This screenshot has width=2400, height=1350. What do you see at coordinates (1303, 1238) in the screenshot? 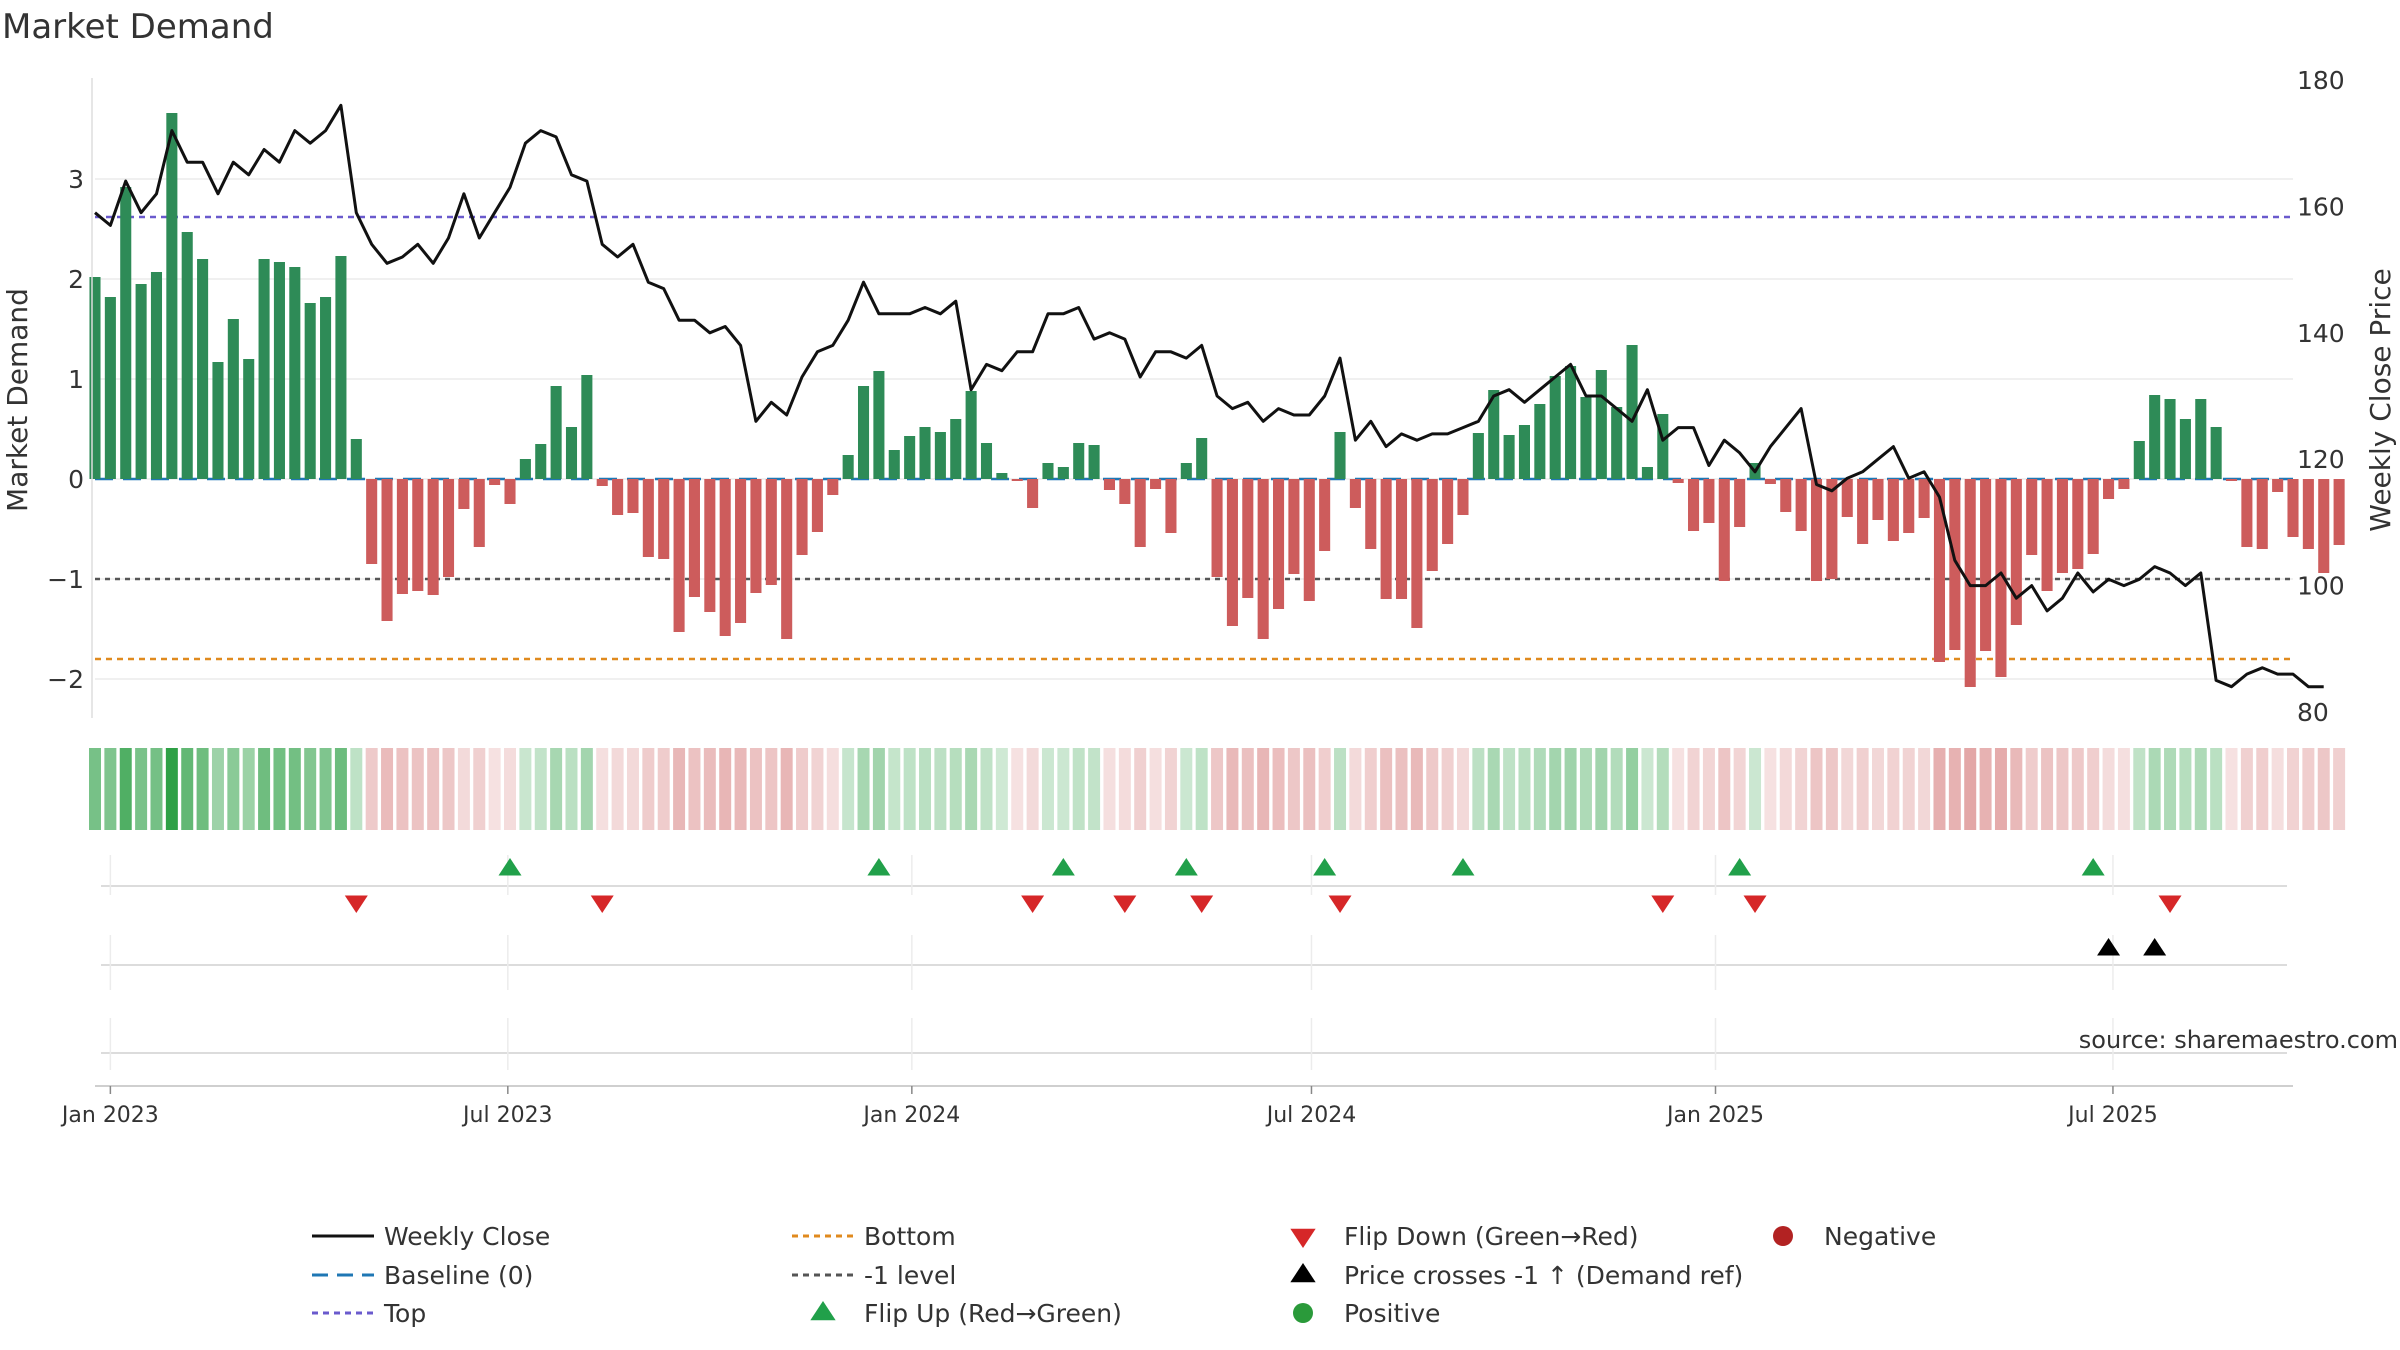
I see `legend-symbol-triangle-down` at bounding box center [1303, 1238].